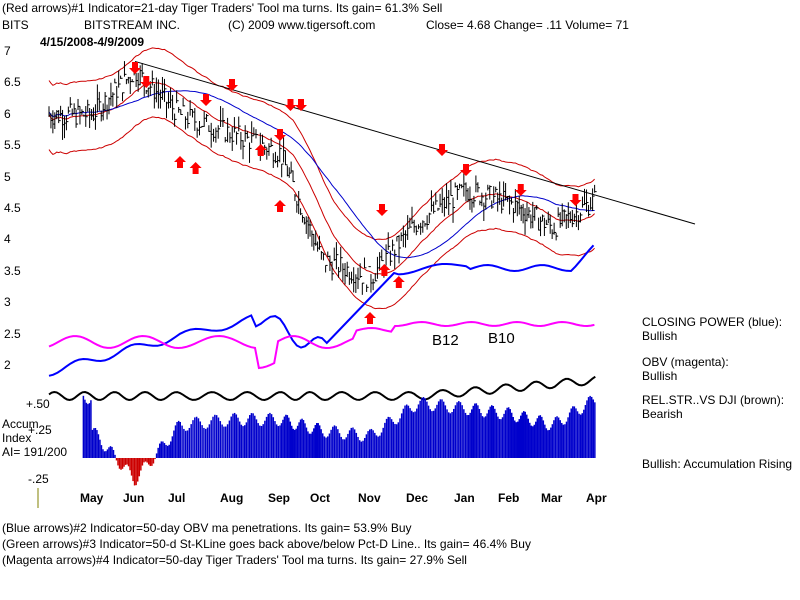  I want to click on obv-value: Bullish, so click(660, 376).